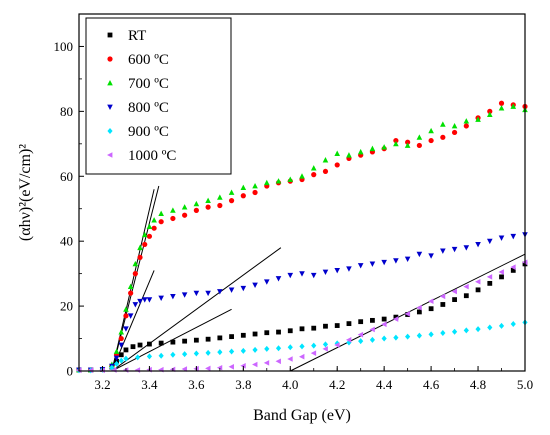 The image size is (550, 435). Describe the element at coordinates (158, 96) in the screenshot. I see `legend: RT 600 ºC 700 ºC 800 ºC 900 ºC 1000 ºC` at that location.